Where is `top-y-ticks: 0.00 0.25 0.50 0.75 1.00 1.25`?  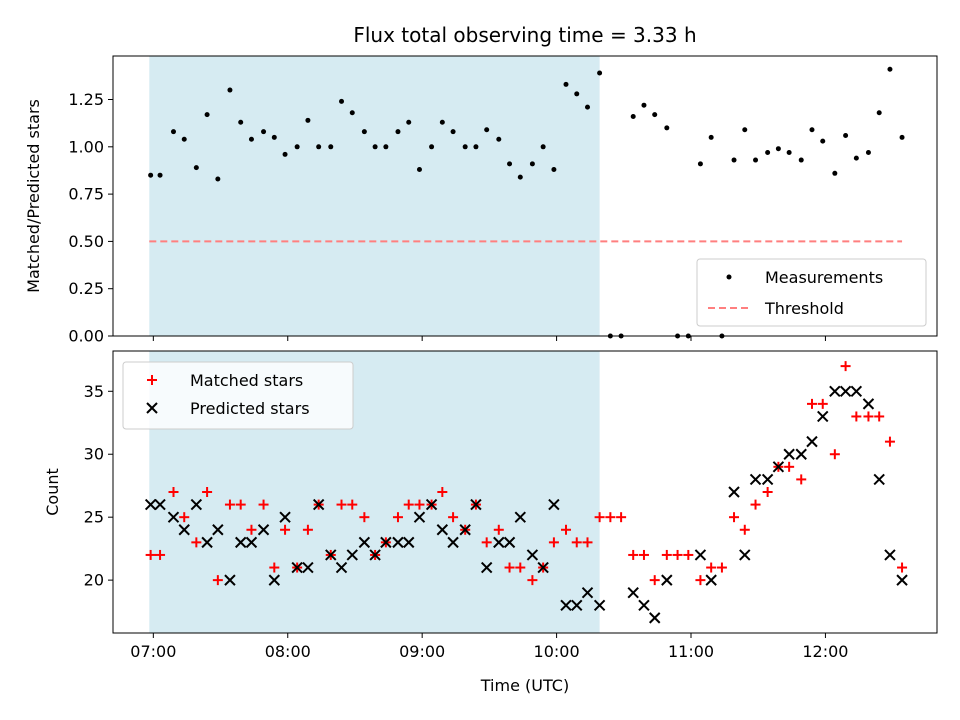 top-y-ticks: 0.00 0.25 0.50 0.75 1.00 1.25 is located at coordinates (90, 218).